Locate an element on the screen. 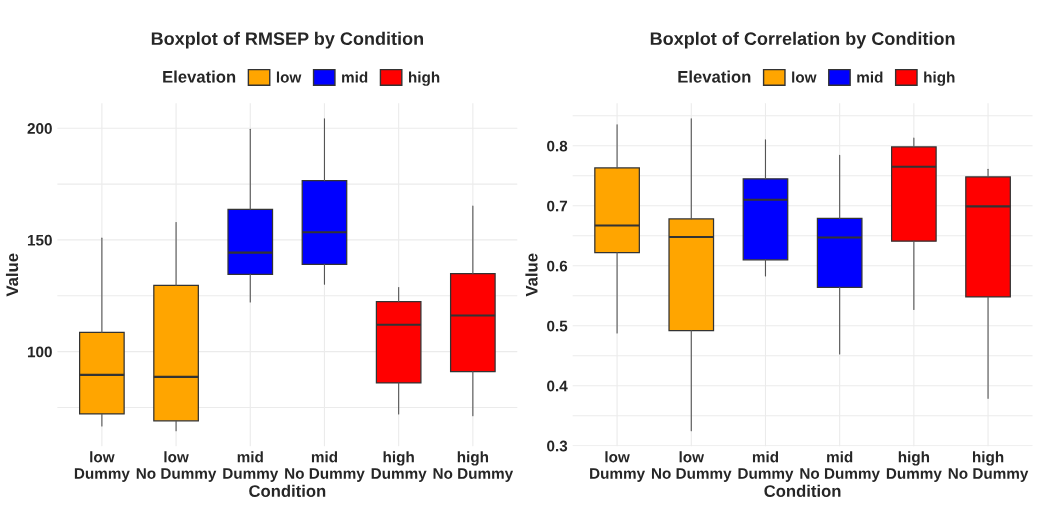 The height and width of the screenshot is (516, 1043). y-tick-label: 200 is located at coordinates (39, 128).